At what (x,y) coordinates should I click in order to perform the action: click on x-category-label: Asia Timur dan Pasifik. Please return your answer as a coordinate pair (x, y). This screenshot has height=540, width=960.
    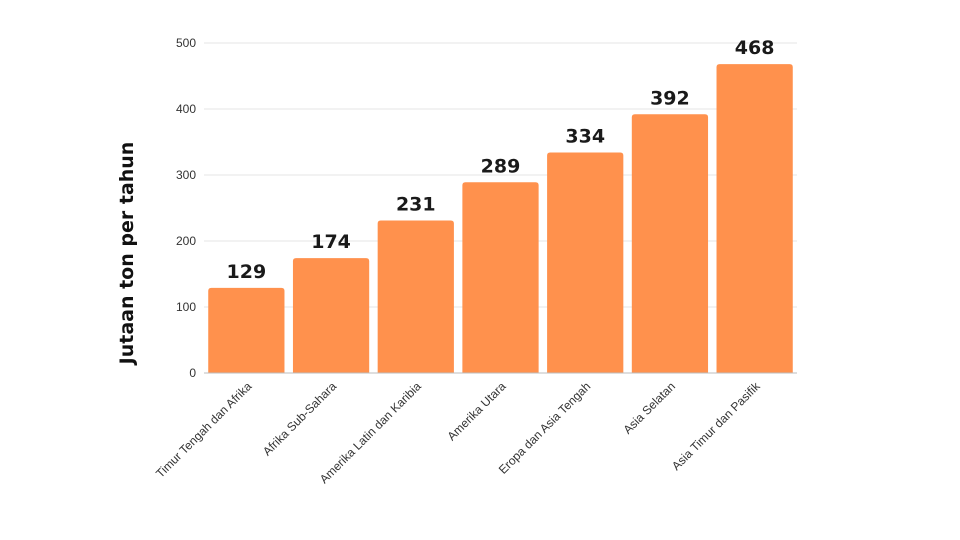
    Looking at the image, I should click on (716, 426).